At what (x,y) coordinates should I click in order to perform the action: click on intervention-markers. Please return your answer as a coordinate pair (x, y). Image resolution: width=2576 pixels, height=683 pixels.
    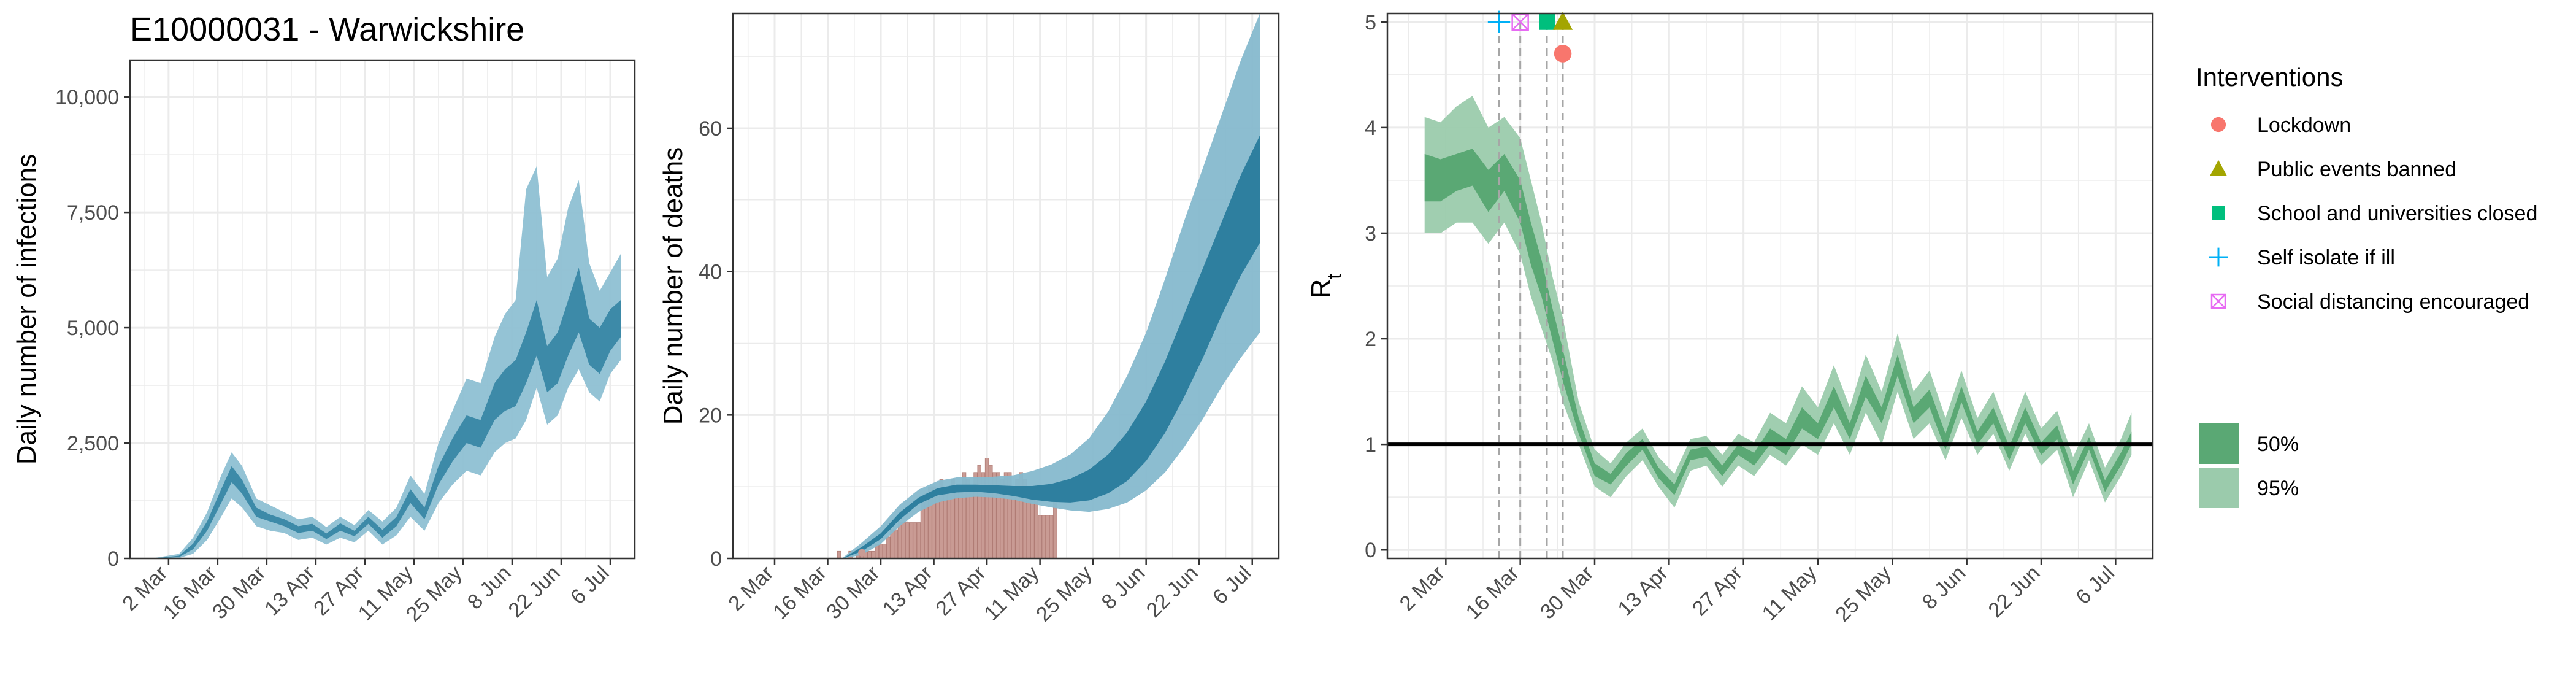
    Looking at the image, I should click on (1530, 284).